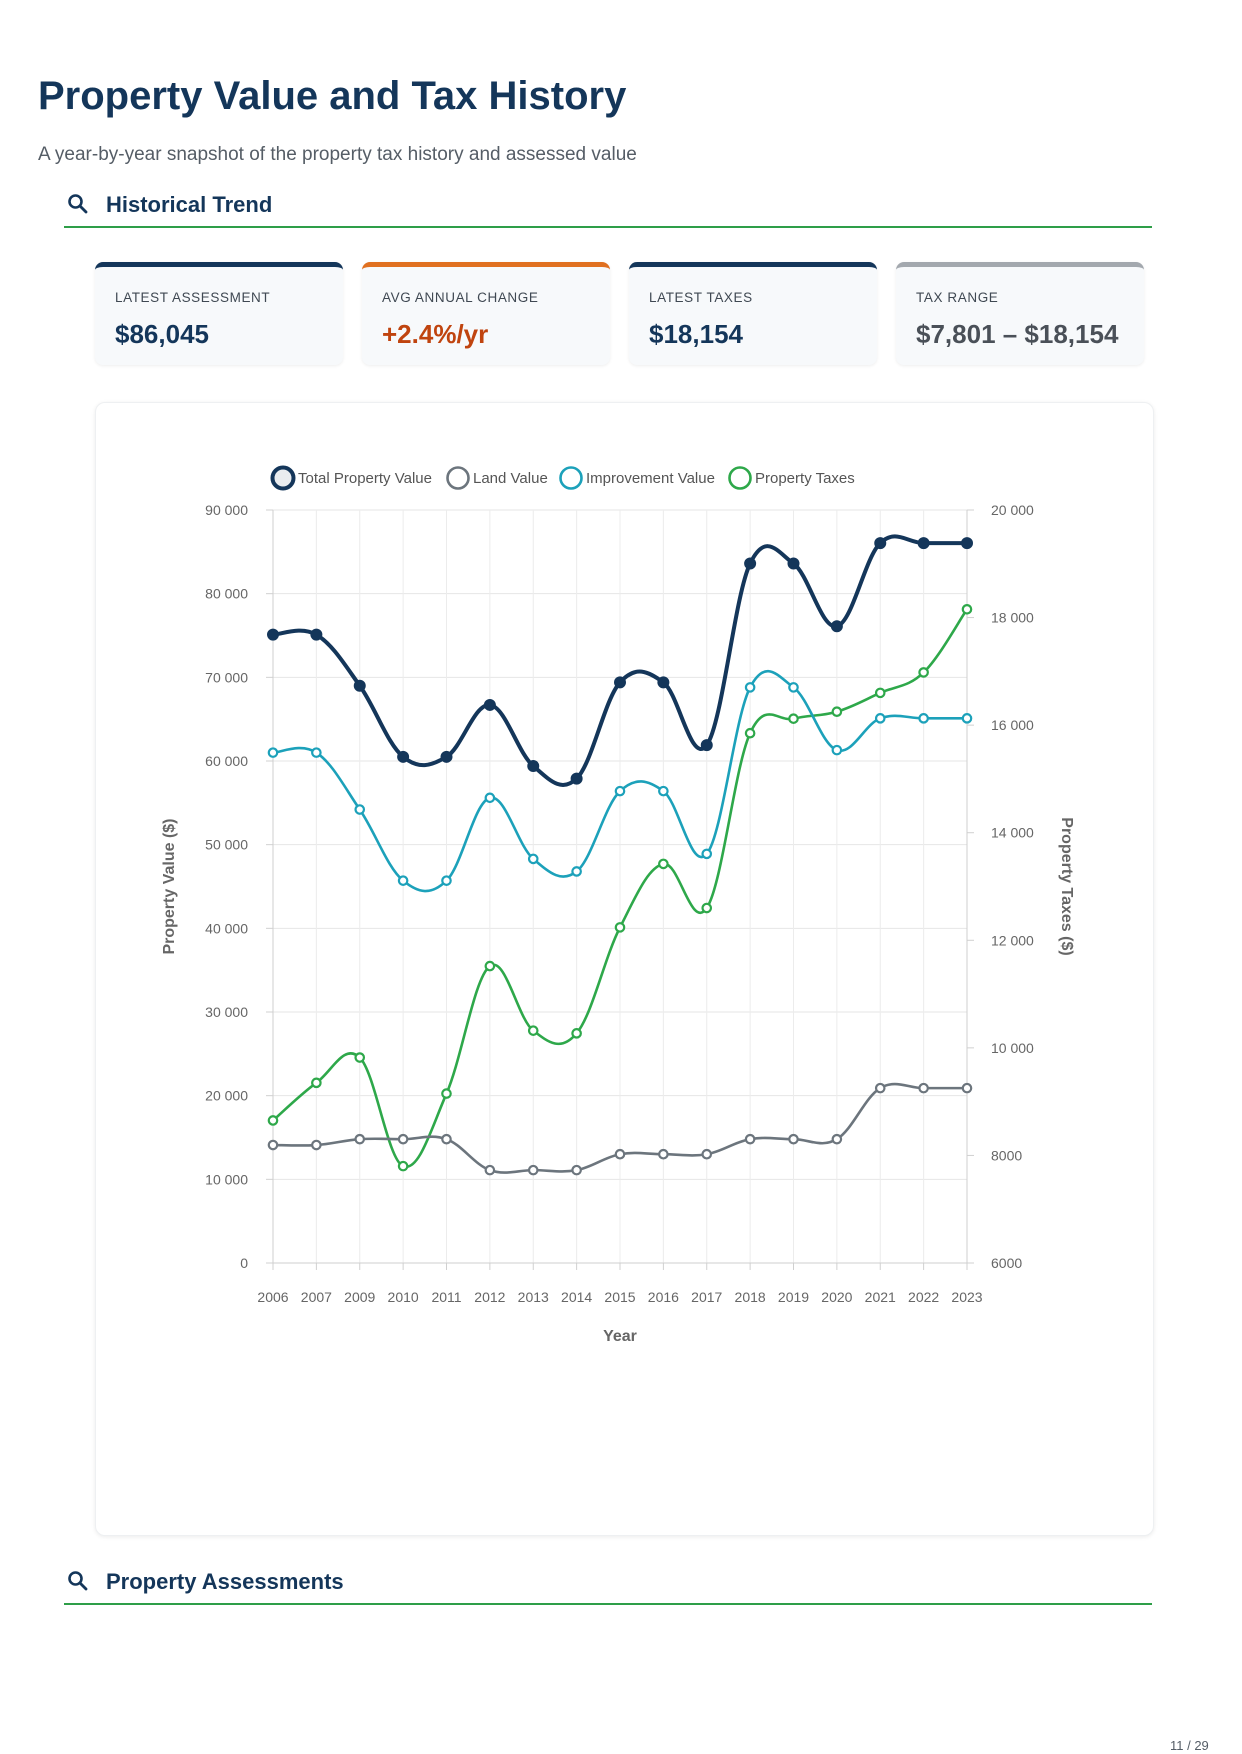 The height and width of the screenshot is (1754, 1242). What do you see at coordinates (880, 1297) in the screenshot?
I see `x-tick-label: 2021` at bounding box center [880, 1297].